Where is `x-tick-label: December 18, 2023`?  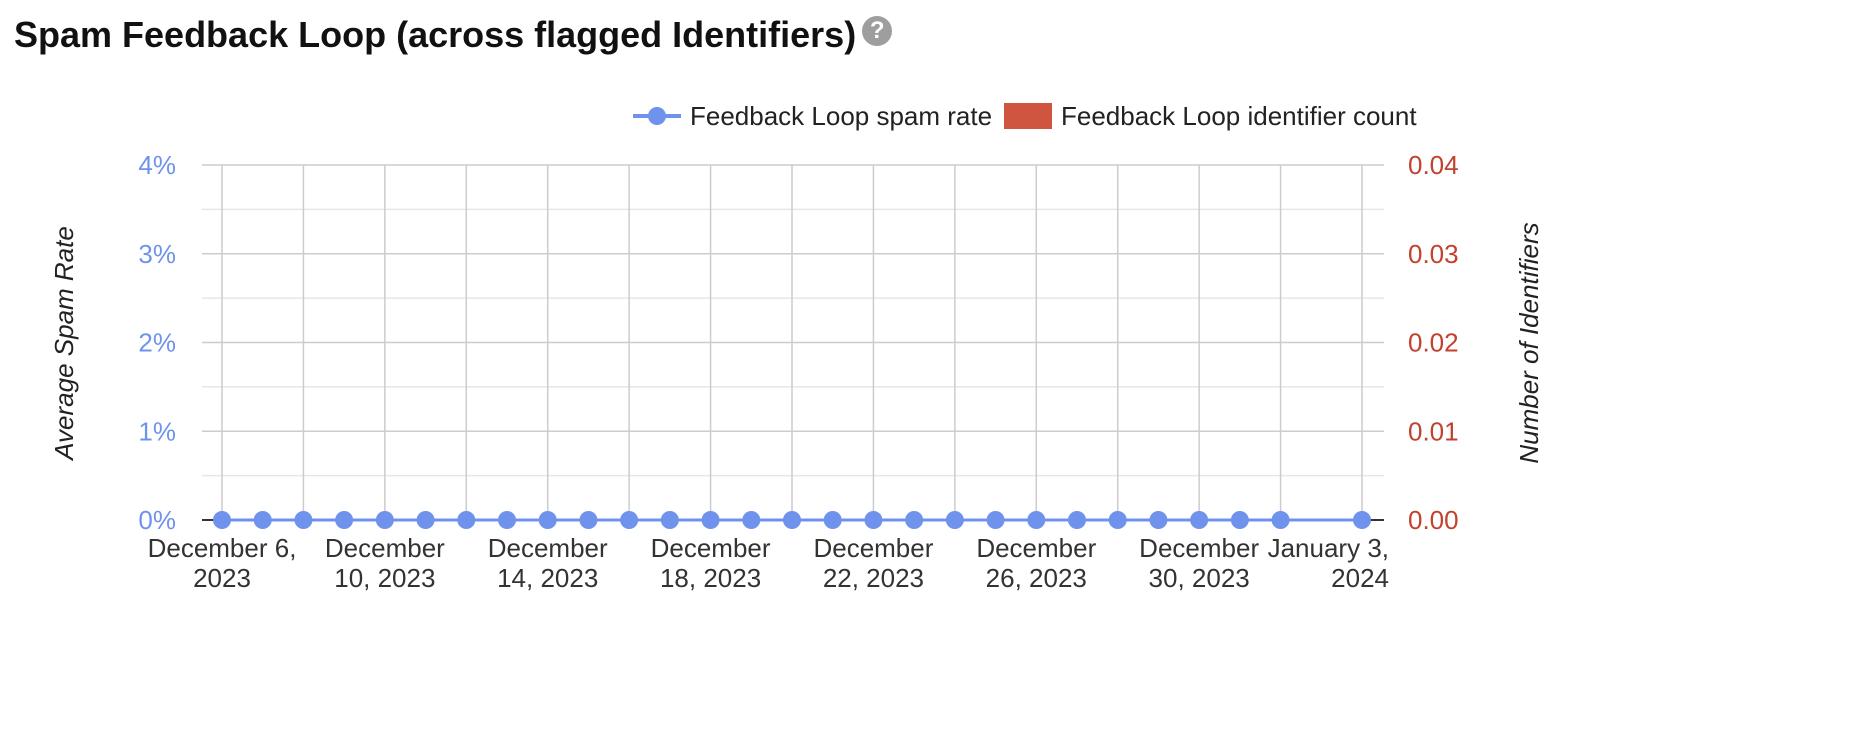
x-tick-label: December 18, 2023 is located at coordinates (711, 563).